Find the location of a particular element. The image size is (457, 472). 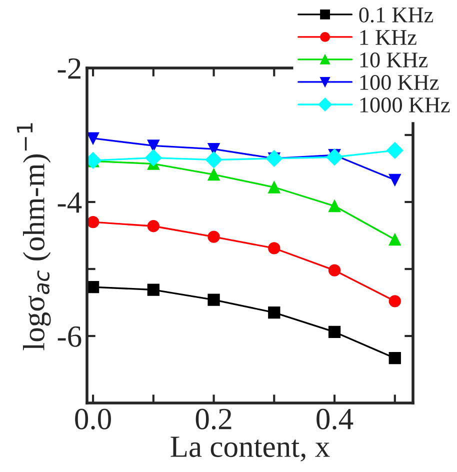

legend-label: 10 KHz is located at coordinates (394, 60).